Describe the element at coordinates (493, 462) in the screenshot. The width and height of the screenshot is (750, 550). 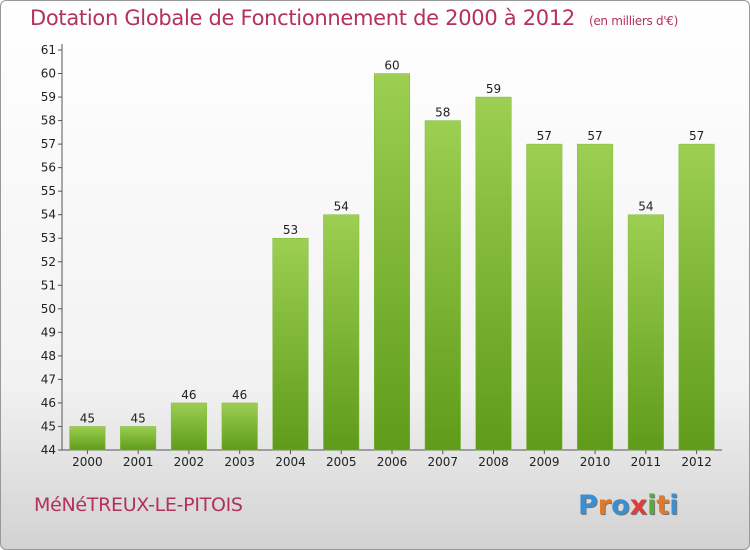
I see `x-tick-label: 2008` at that location.